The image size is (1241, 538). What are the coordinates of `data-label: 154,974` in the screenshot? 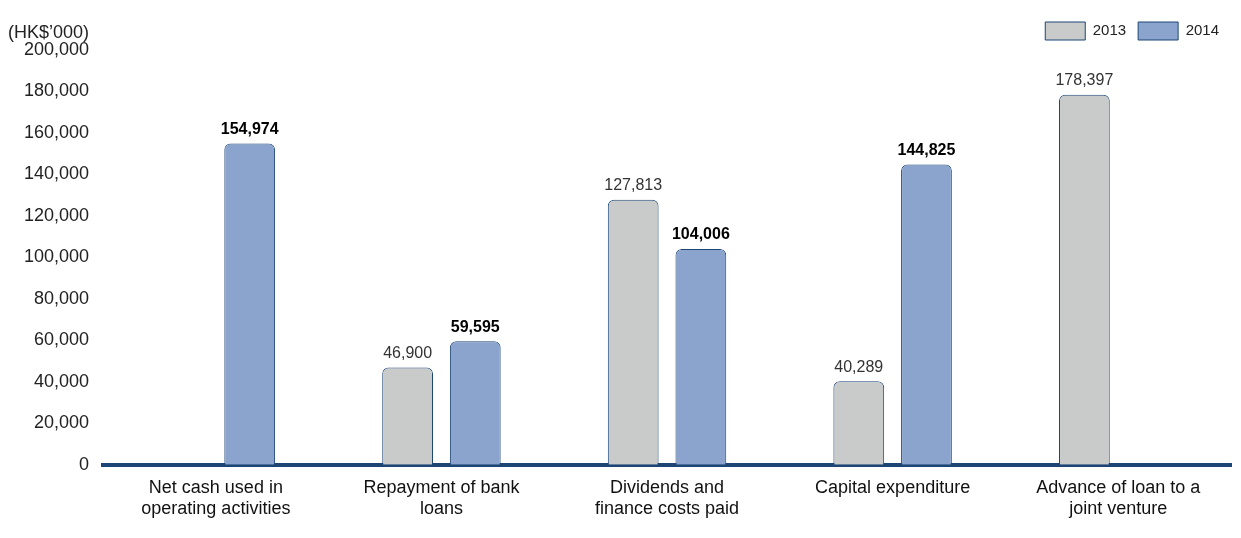 It's located at (249, 128).